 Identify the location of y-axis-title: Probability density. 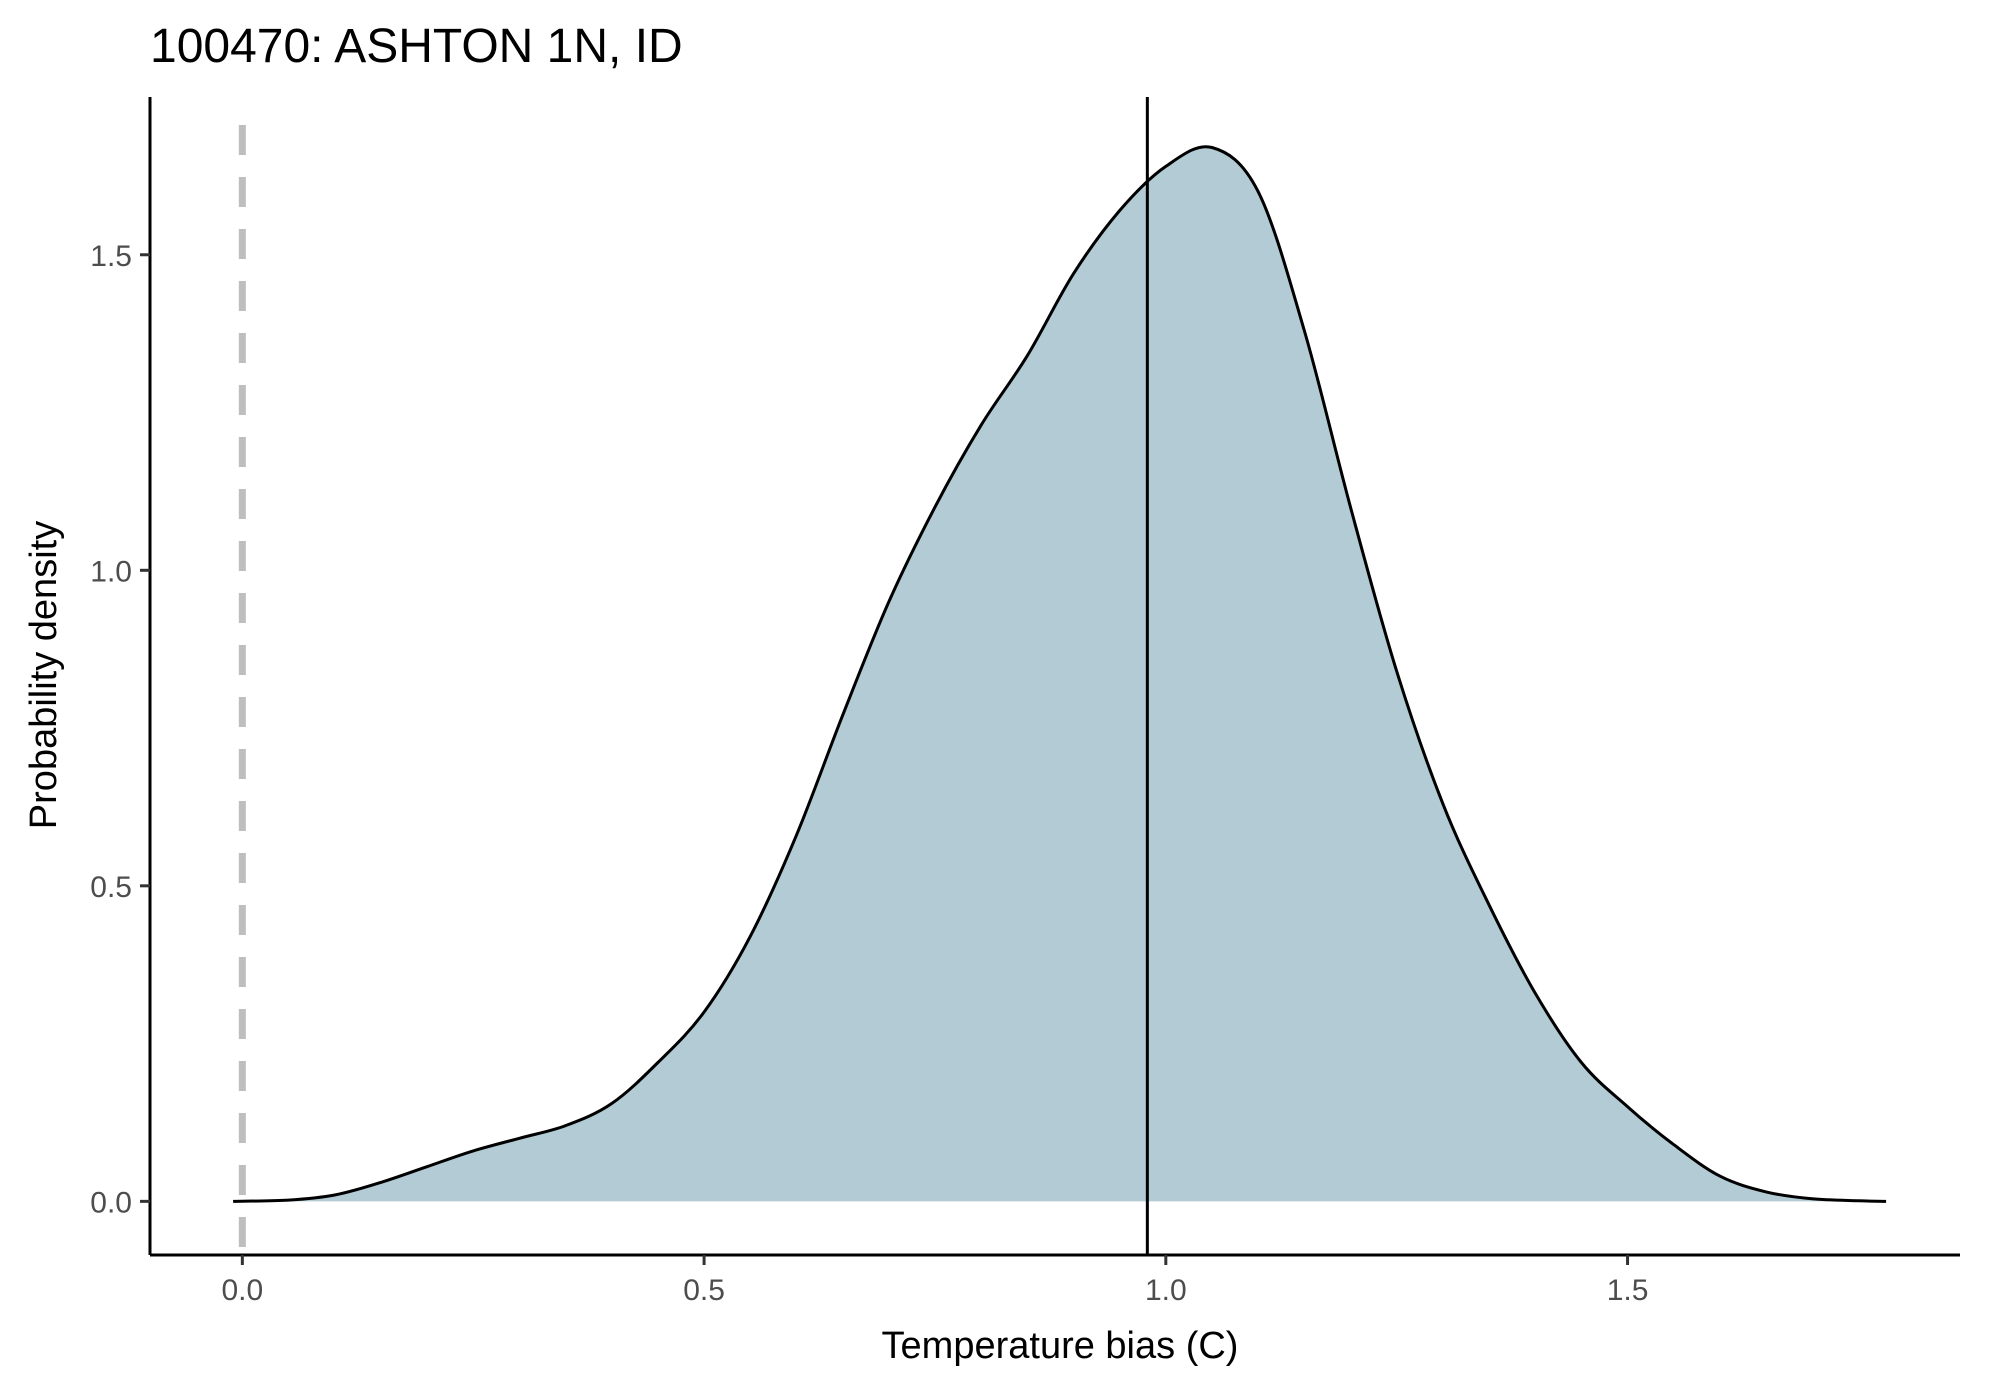
(44, 675).